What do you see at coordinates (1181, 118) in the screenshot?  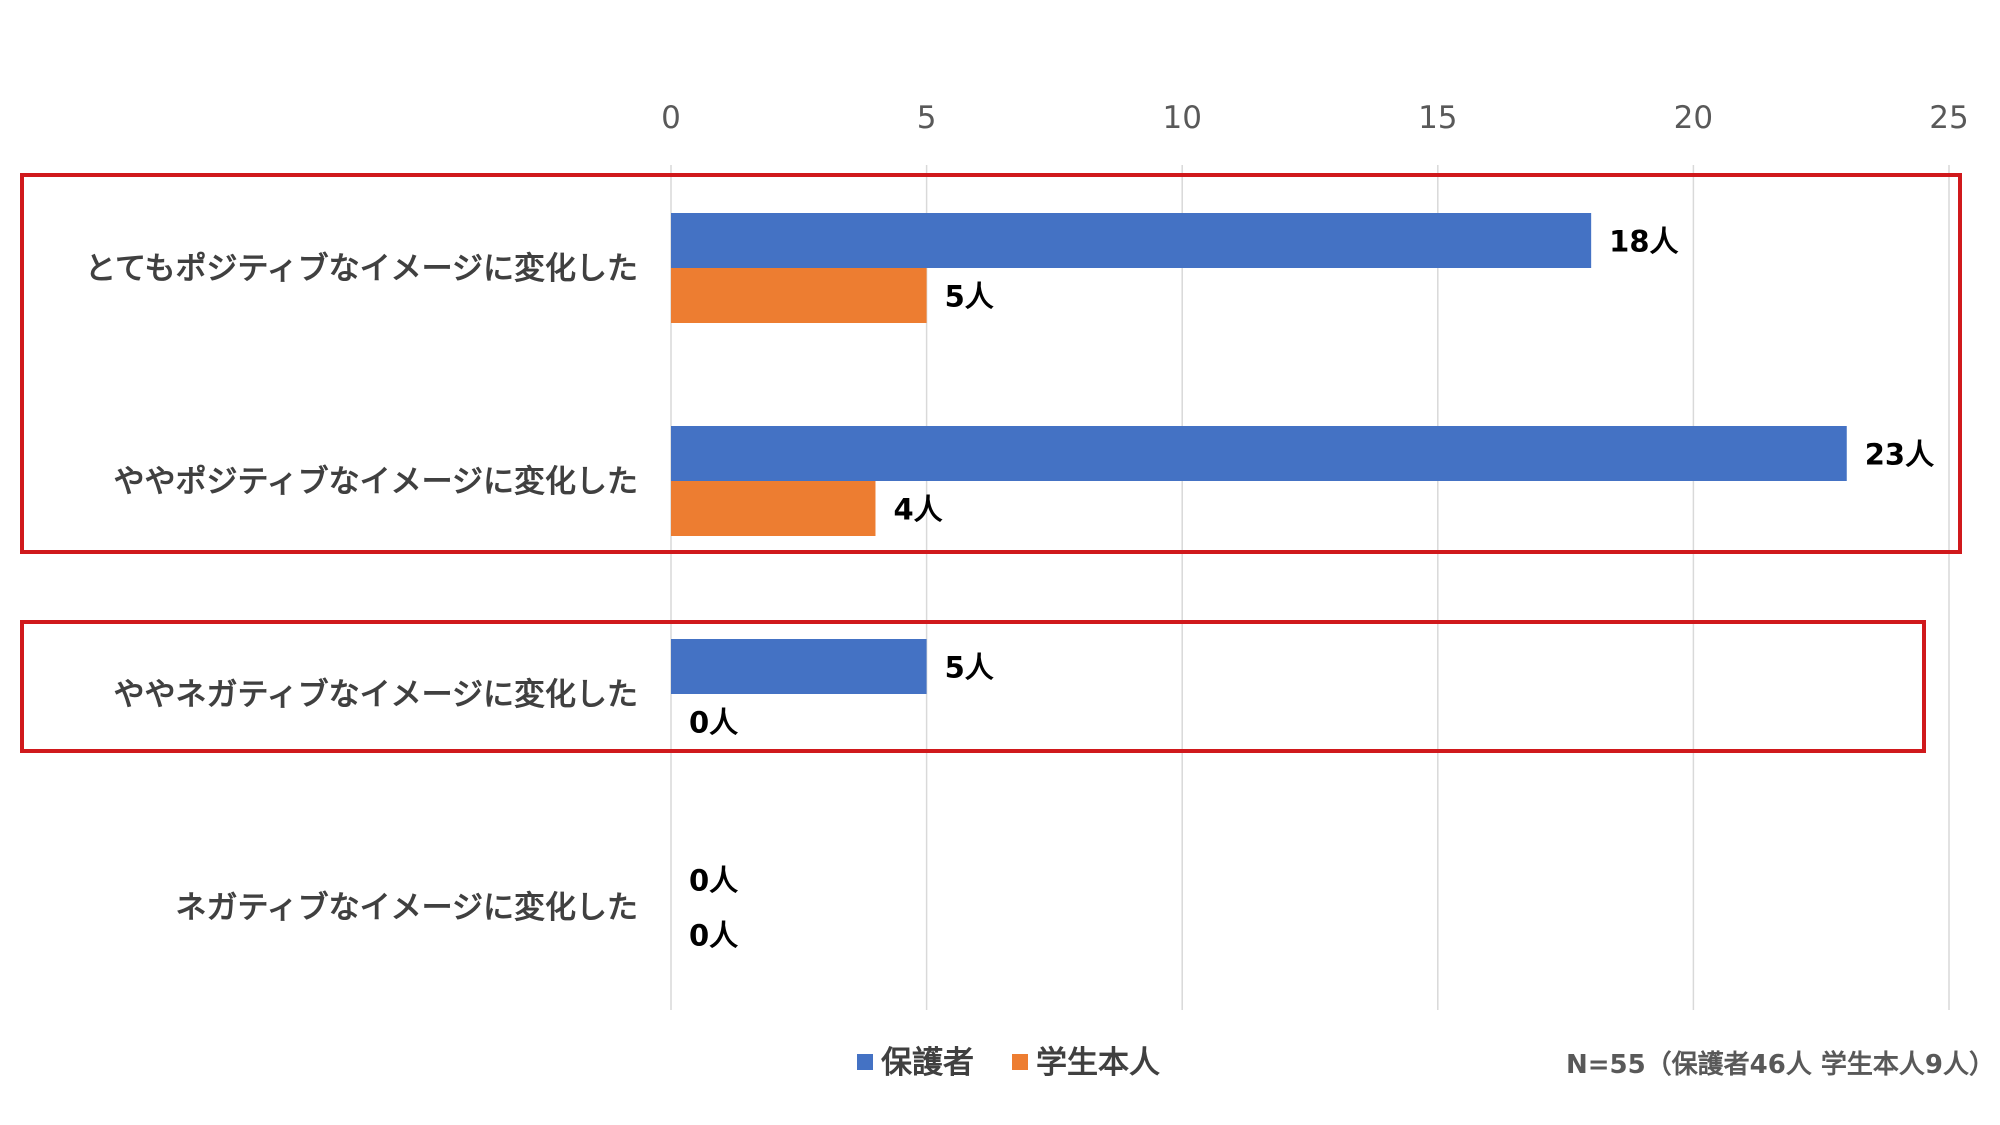 I see `x-tick-label-10: 10` at bounding box center [1181, 118].